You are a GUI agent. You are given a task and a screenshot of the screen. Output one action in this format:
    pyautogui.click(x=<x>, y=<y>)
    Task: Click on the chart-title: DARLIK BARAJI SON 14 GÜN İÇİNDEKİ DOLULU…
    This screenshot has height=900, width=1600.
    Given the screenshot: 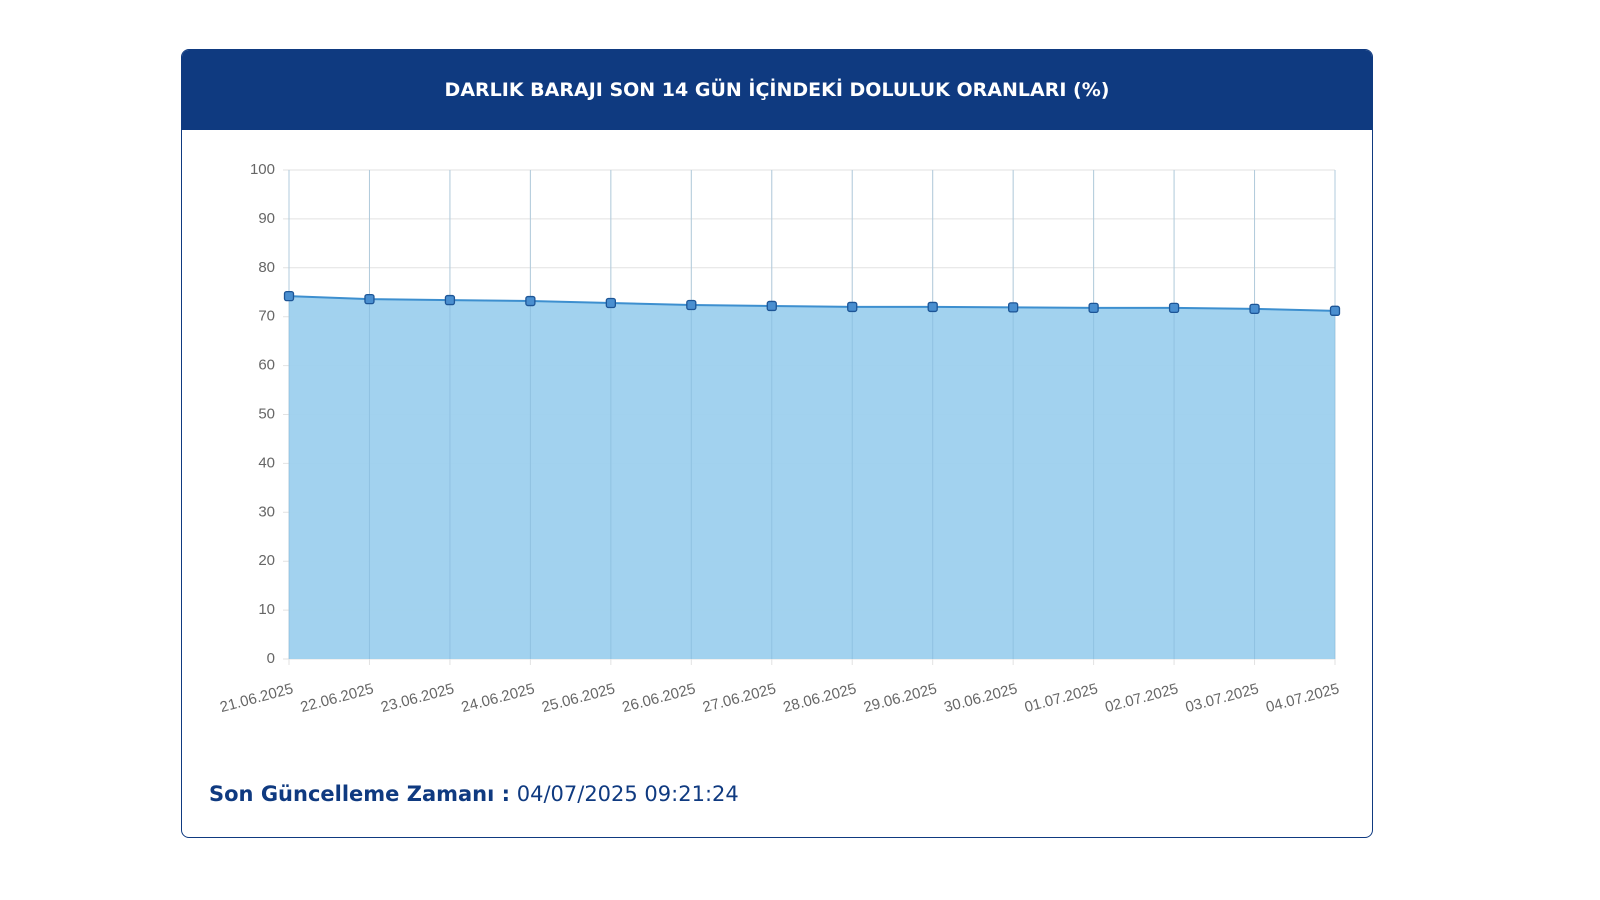 What is the action you would take?
    pyautogui.click(x=777, y=90)
    